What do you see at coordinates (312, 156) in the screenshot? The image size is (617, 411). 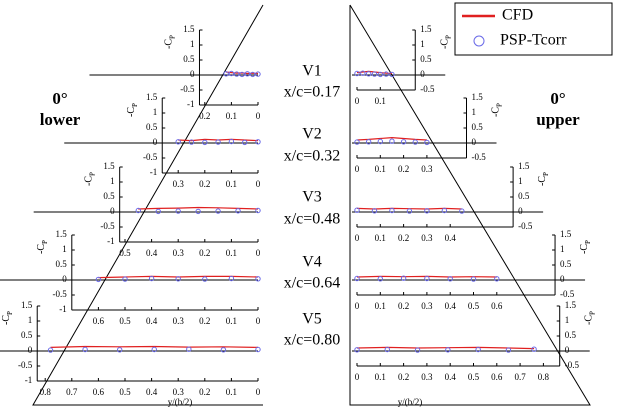 I see `station-position: x/c=0.32` at bounding box center [312, 156].